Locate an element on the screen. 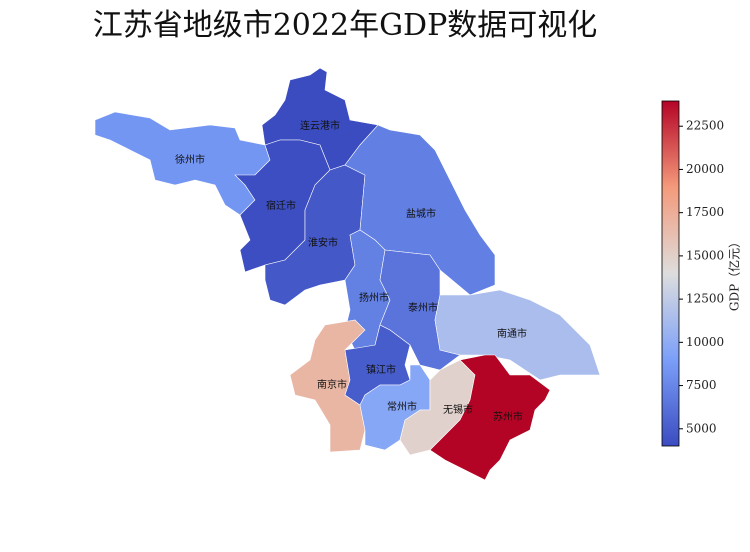  region-label: 淮安市 is located at coordinates (323, 242).